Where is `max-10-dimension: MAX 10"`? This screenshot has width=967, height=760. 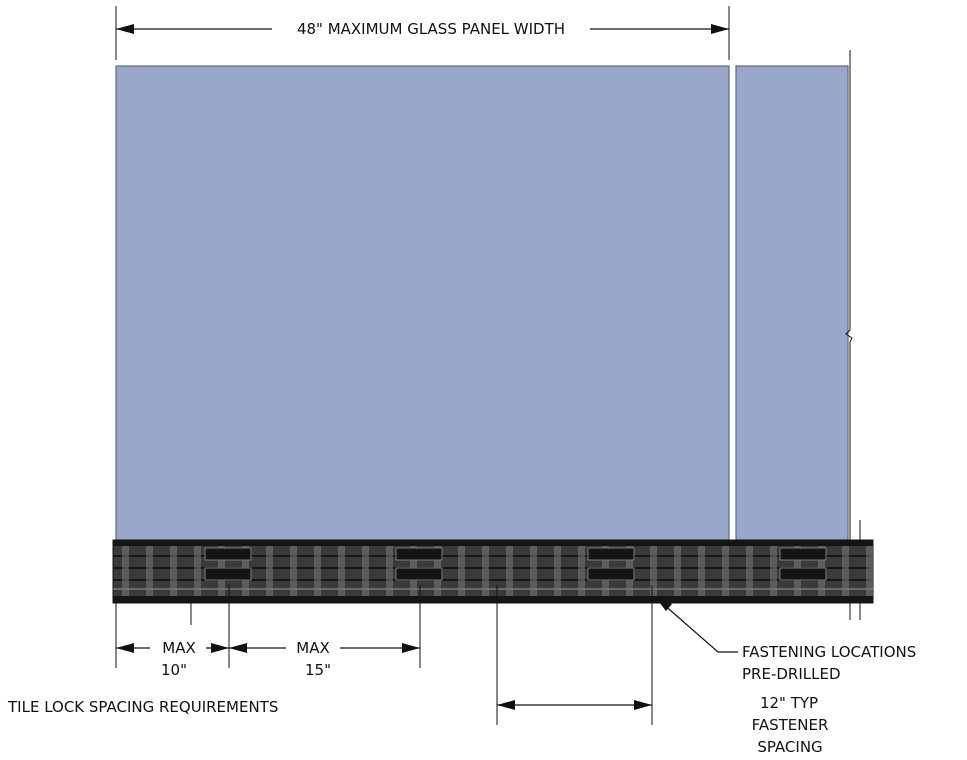 max-10-dimension: MAX 10" is located at coordinates (172, 659).